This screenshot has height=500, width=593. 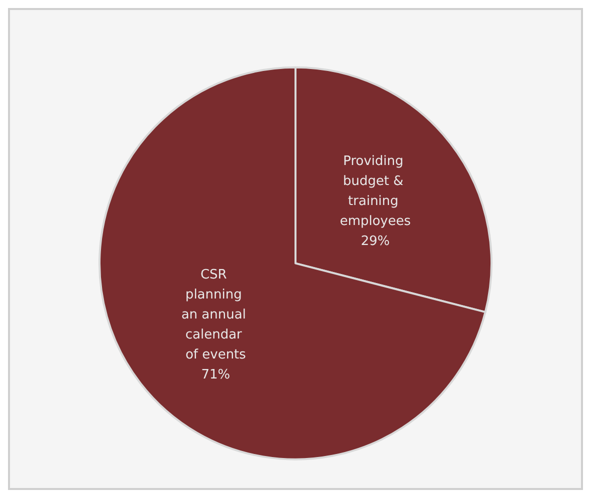 I want to click on data-label: 71%, so click(x=215, y=375).